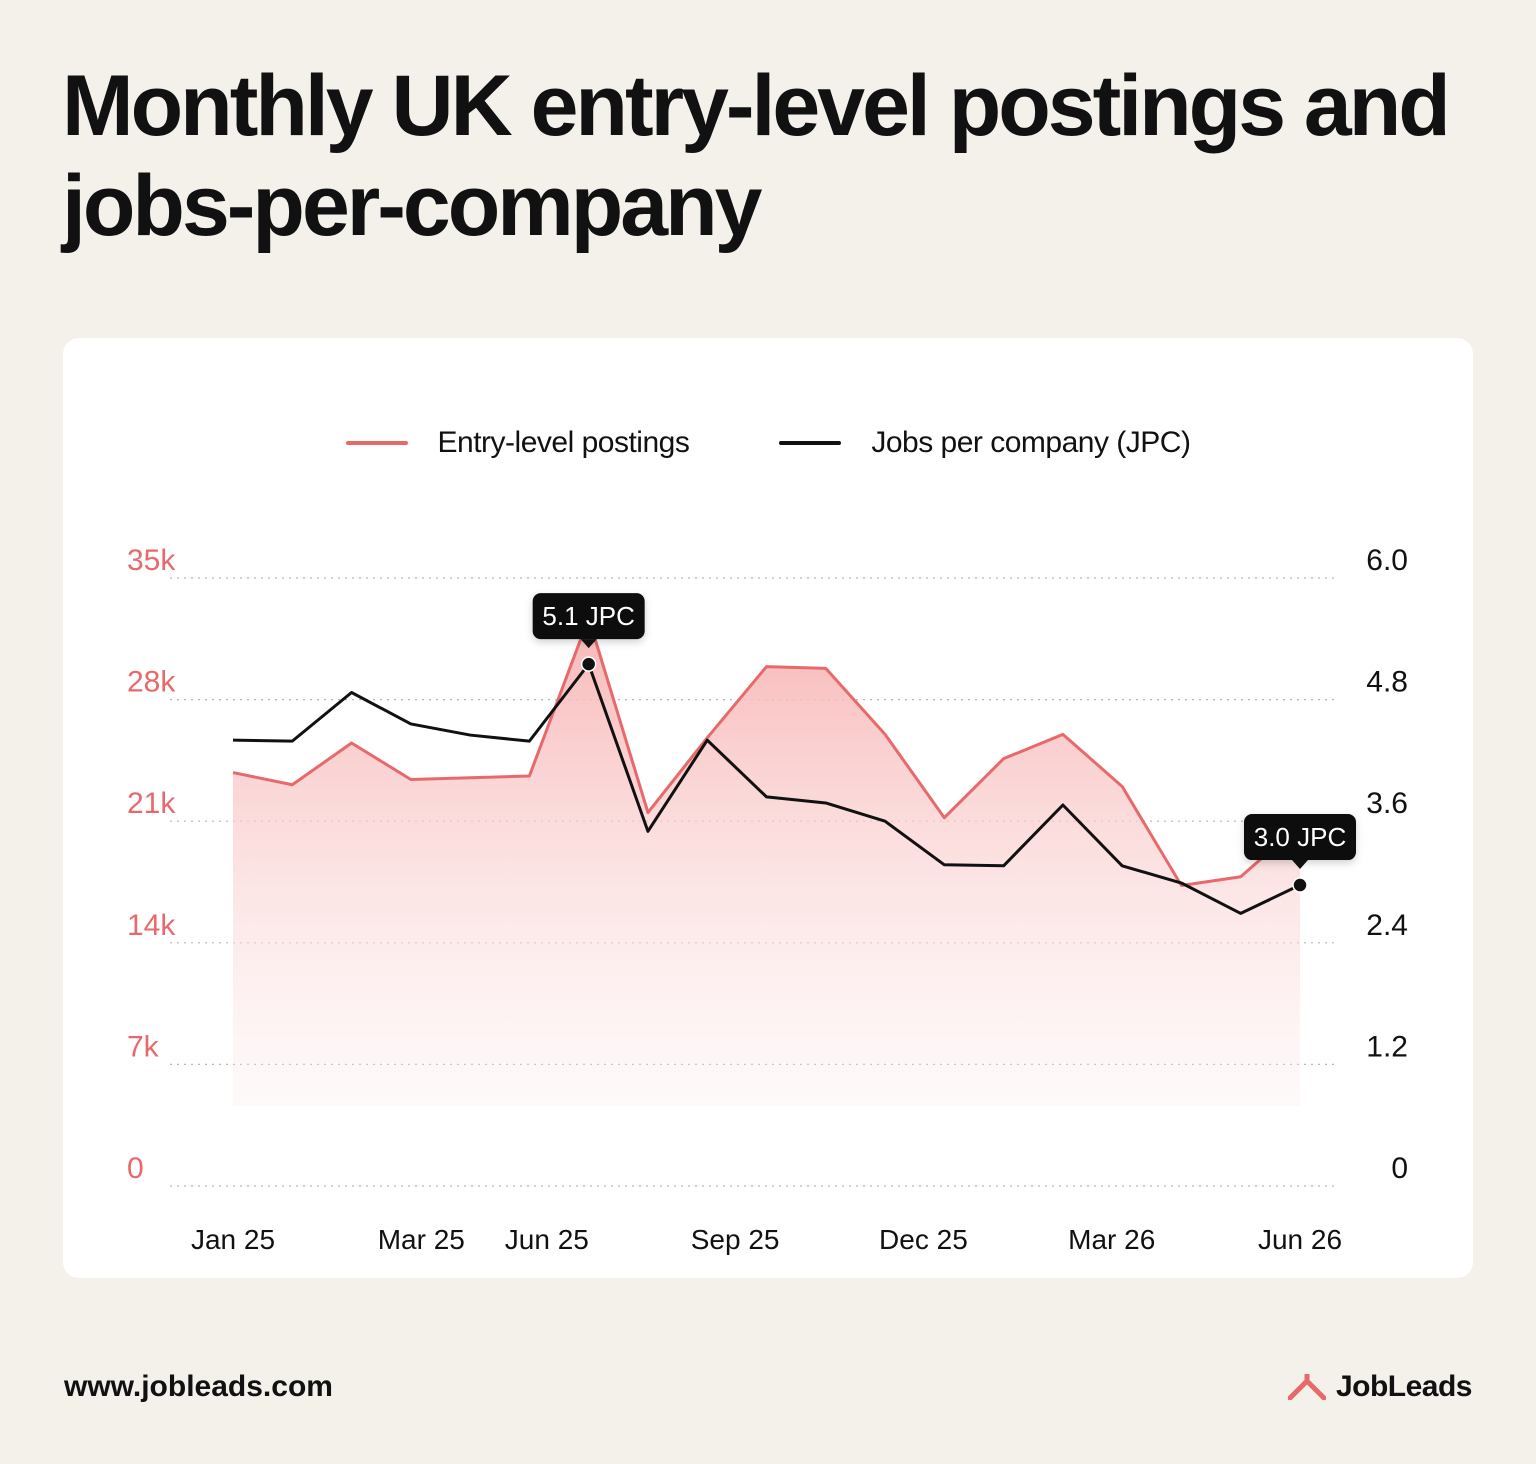  I want to click on jpc-callout-label: 3.0 JPC, so click(1300, 837).